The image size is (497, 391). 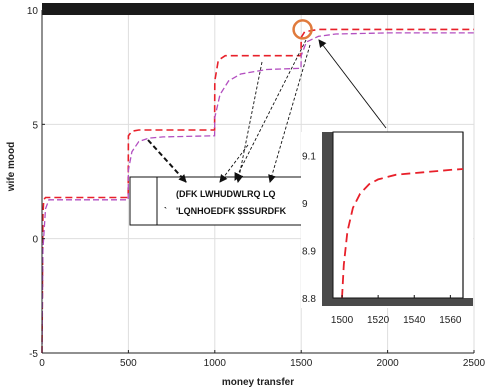 What do you see at coordinates (33, 354) in the screenshot?
I see `y-tick-label: -5` at bounding box center [33, 354].